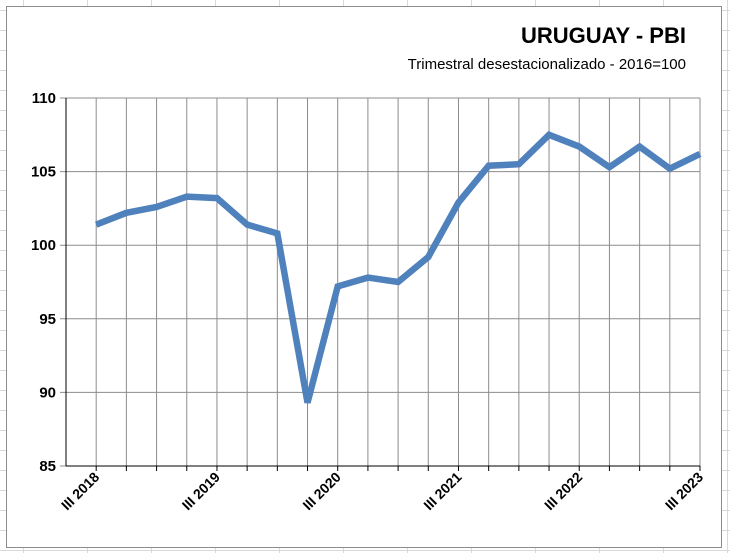 This screenshot has width=730, height=553. I want to click on y-tick-label: 100, so click(43, 245).